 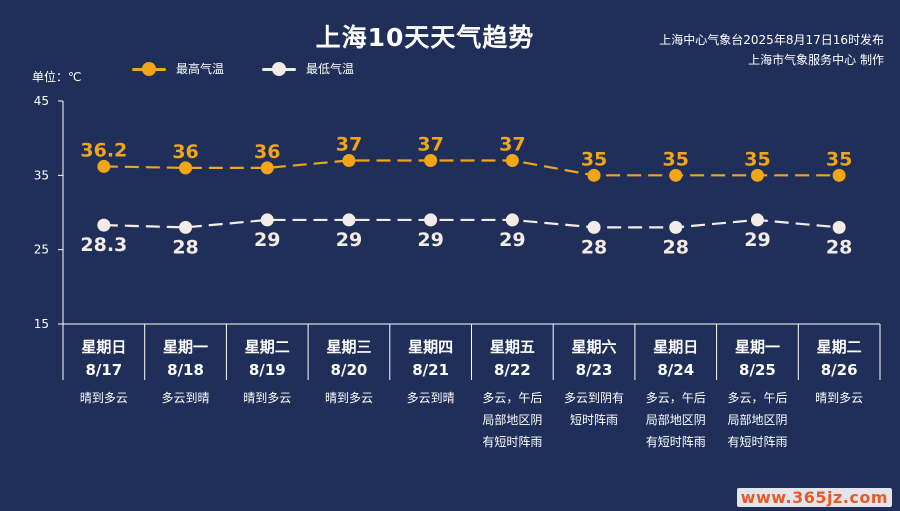 I want to click on y-tick-label: 35, so click(x=41, y=175).